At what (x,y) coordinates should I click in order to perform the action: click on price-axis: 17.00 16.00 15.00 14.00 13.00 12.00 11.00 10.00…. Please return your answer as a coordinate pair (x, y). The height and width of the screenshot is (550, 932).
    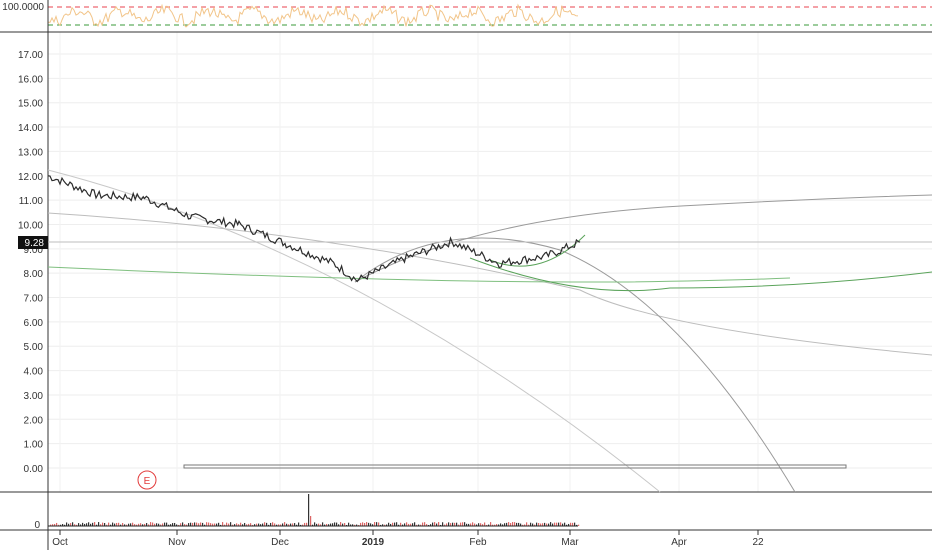
    Looking at the image, I should click on (30, 262).